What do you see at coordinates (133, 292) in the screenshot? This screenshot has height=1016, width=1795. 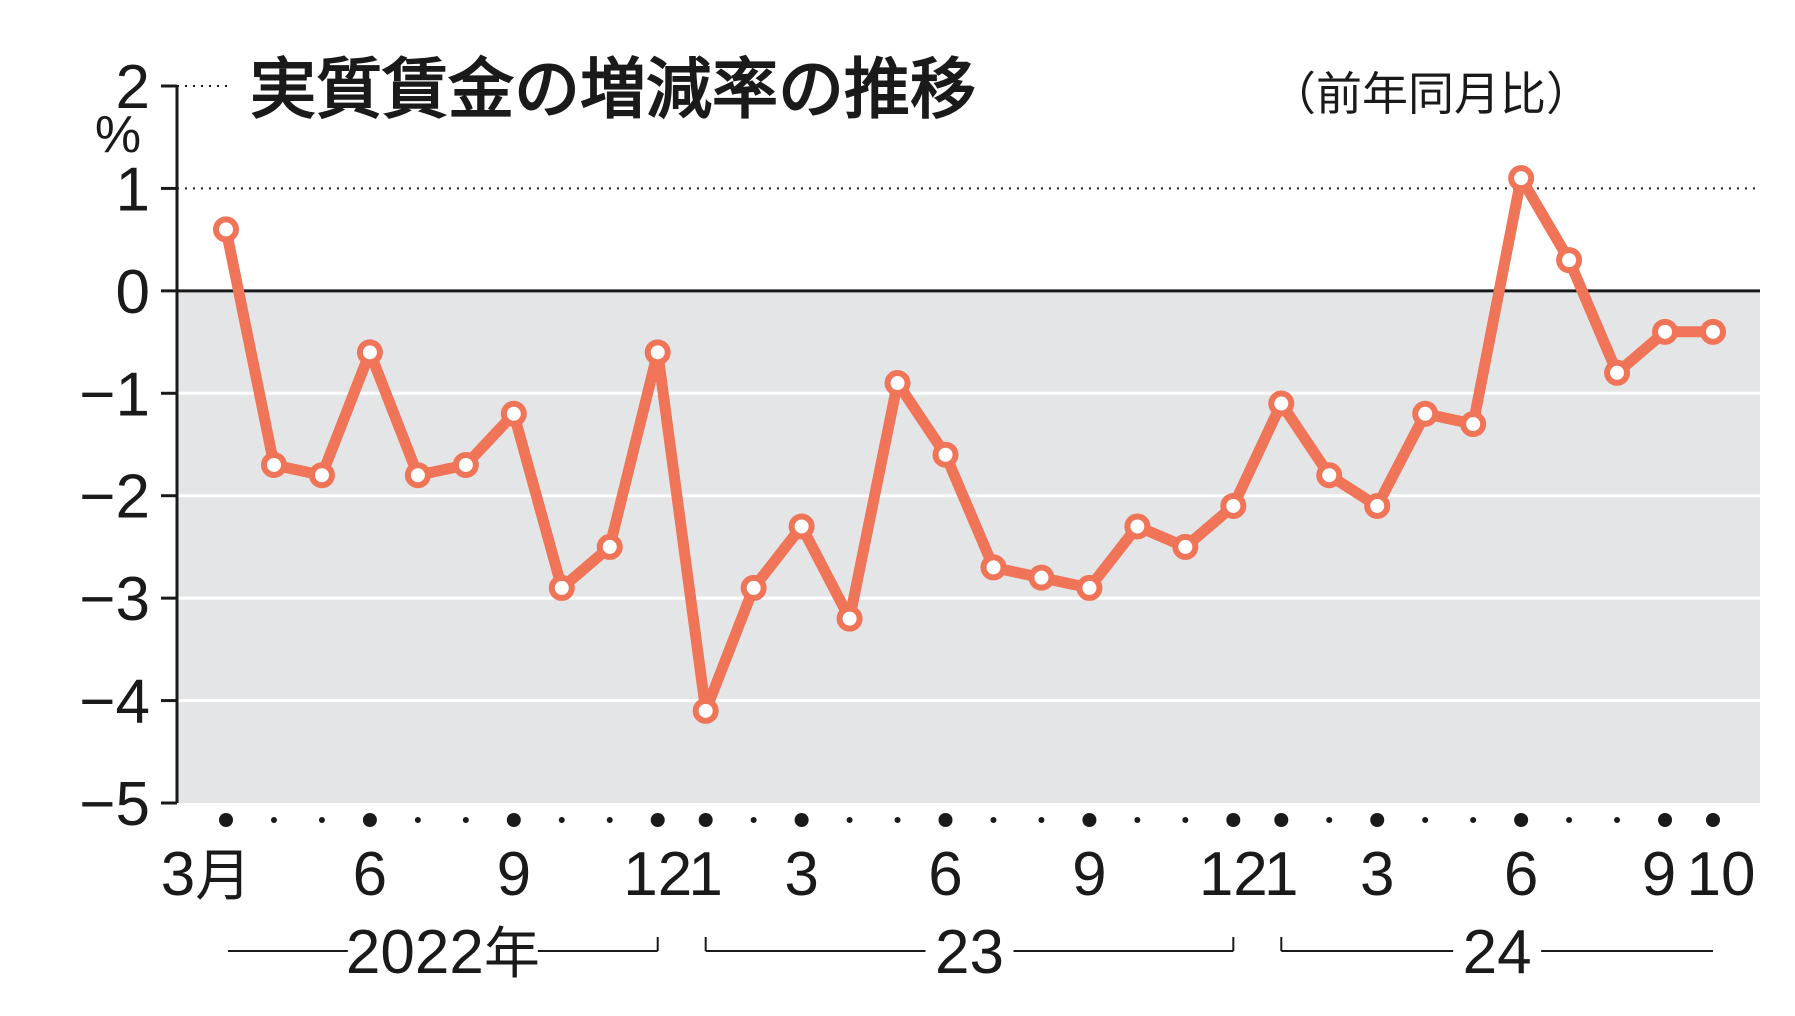 I see `y-tick-label: 0` at bounding box center [133, 292].